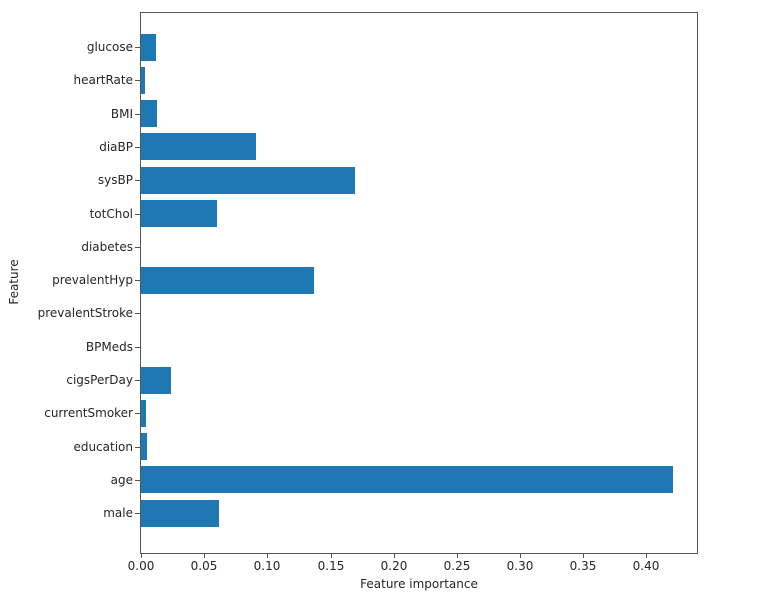 The width and height of the screenshot is (759, 609). What do you see at coordinates (248, 180) in the screenshot?
I see `bar-sysBP` at bounding box center [248, 180].